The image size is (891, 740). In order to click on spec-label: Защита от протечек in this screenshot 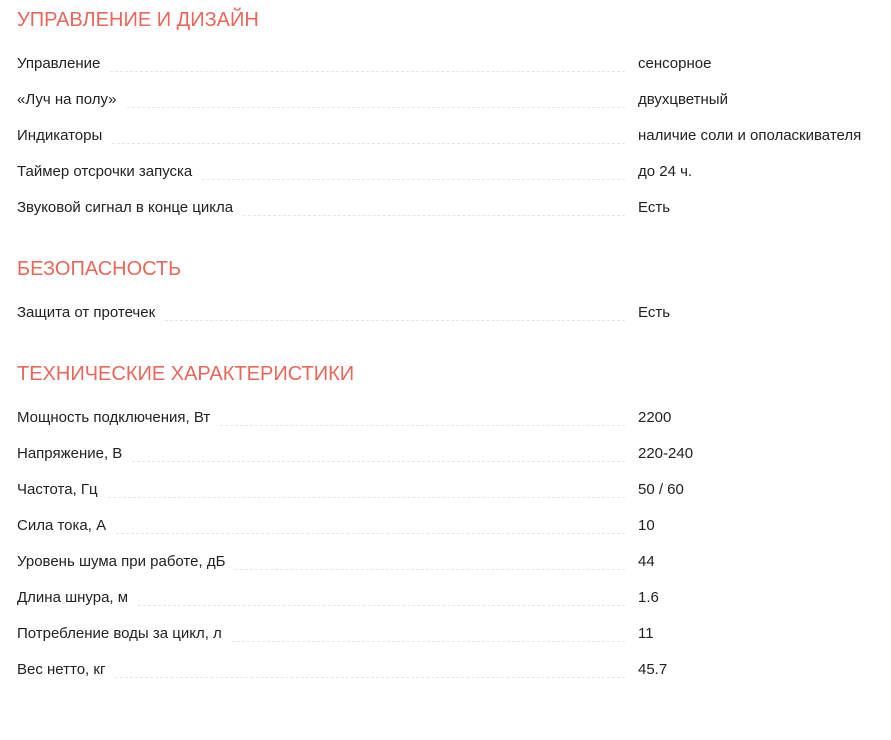, I will do `click(86, 312)`.